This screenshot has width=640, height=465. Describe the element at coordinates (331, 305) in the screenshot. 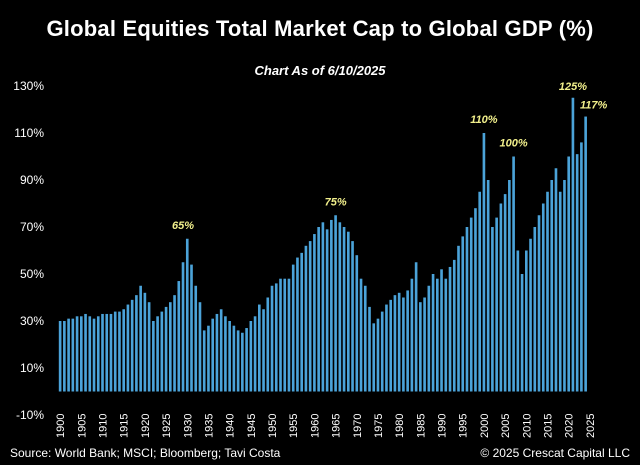

I see `bar-1964` at that location.